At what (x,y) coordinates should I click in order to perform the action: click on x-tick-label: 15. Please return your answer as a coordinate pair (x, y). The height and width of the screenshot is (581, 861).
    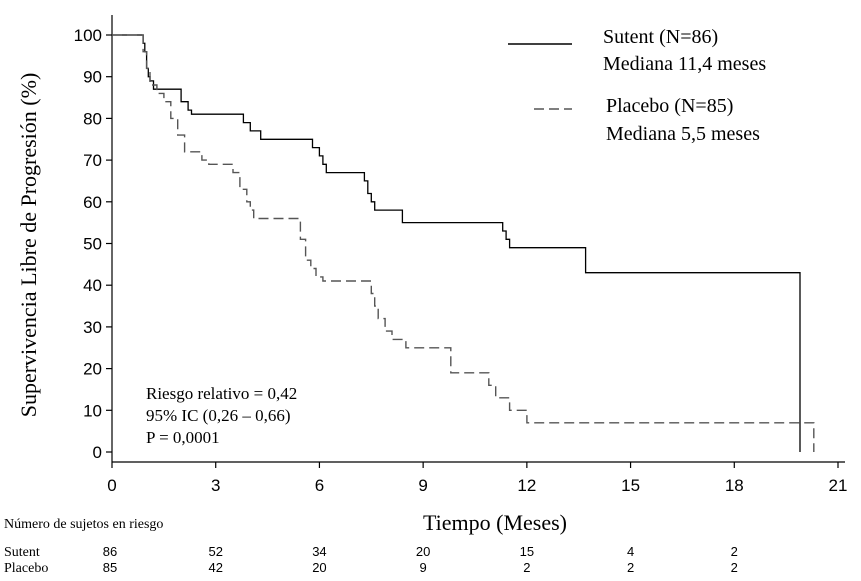
    Looking at the image, I should click on (630, 485).